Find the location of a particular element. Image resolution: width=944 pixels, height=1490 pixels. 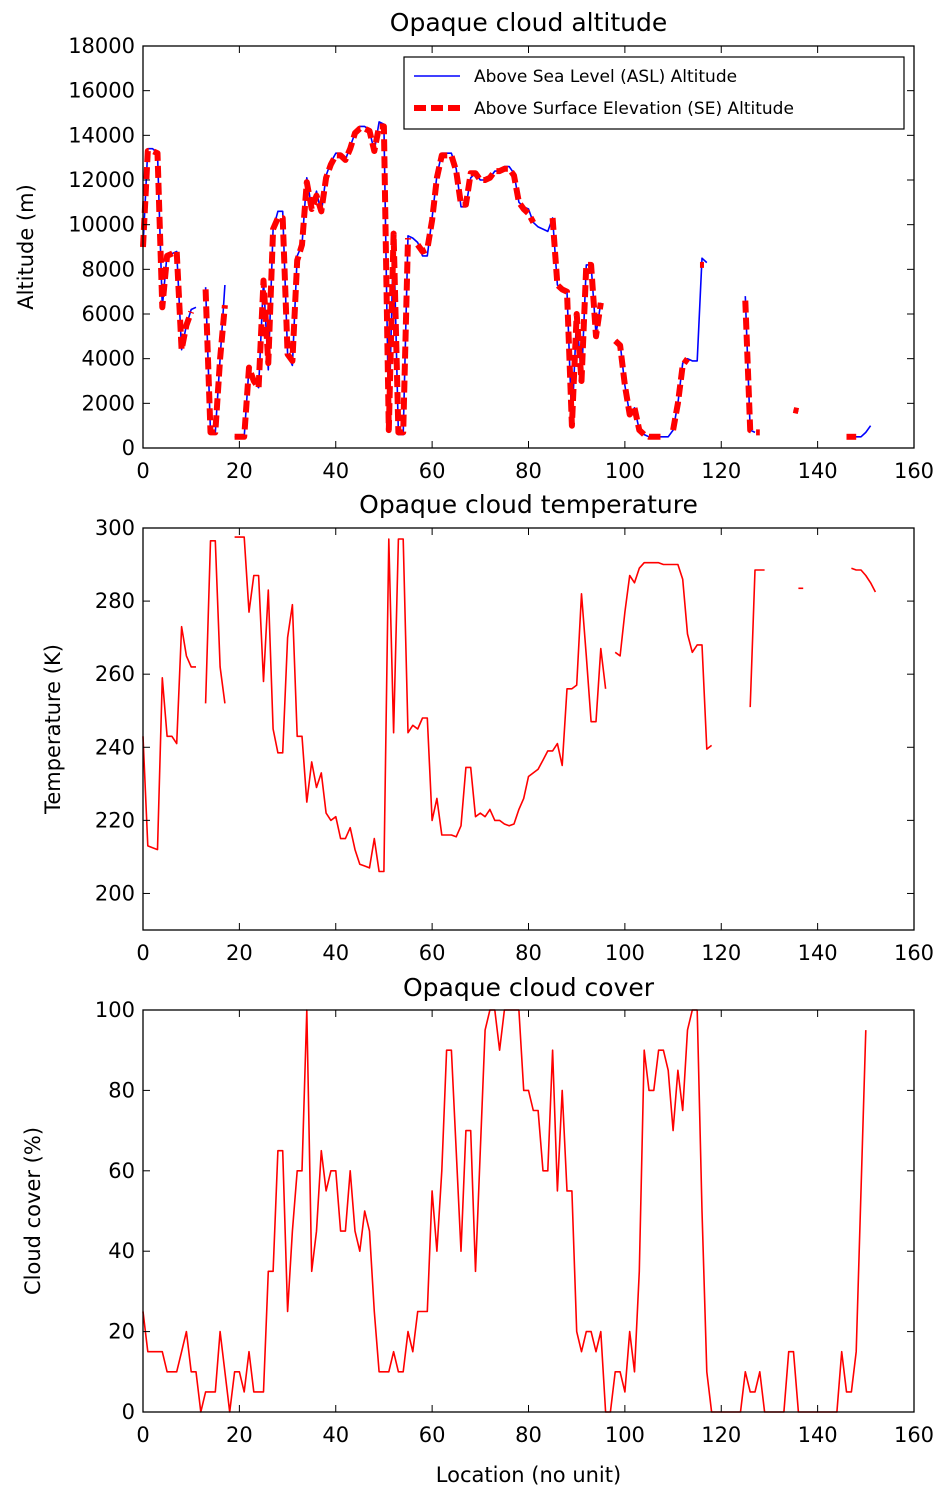

y-tick-label: 4000 is located at coordinates (108, 359).